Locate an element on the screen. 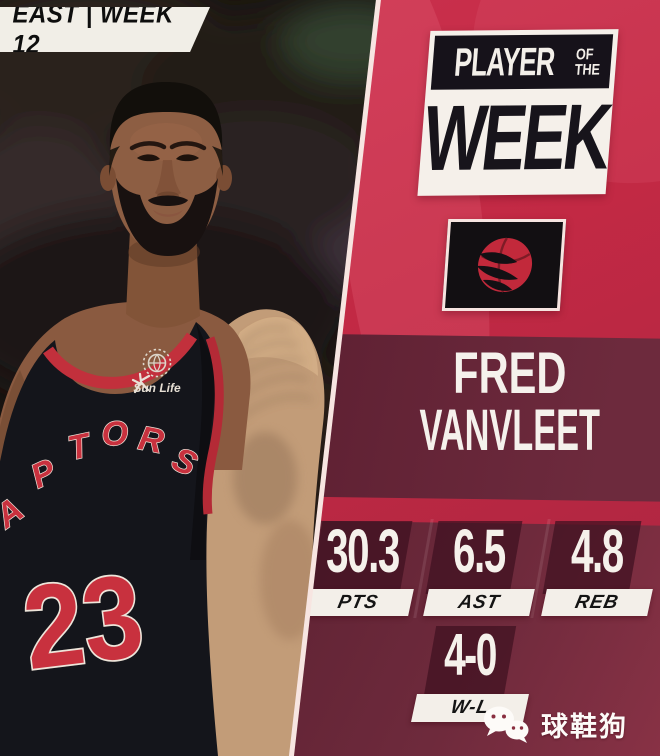 The width and height of the screenshot is (660, 756). potw-week-word: WEEK is located at coordinates (516, 138).